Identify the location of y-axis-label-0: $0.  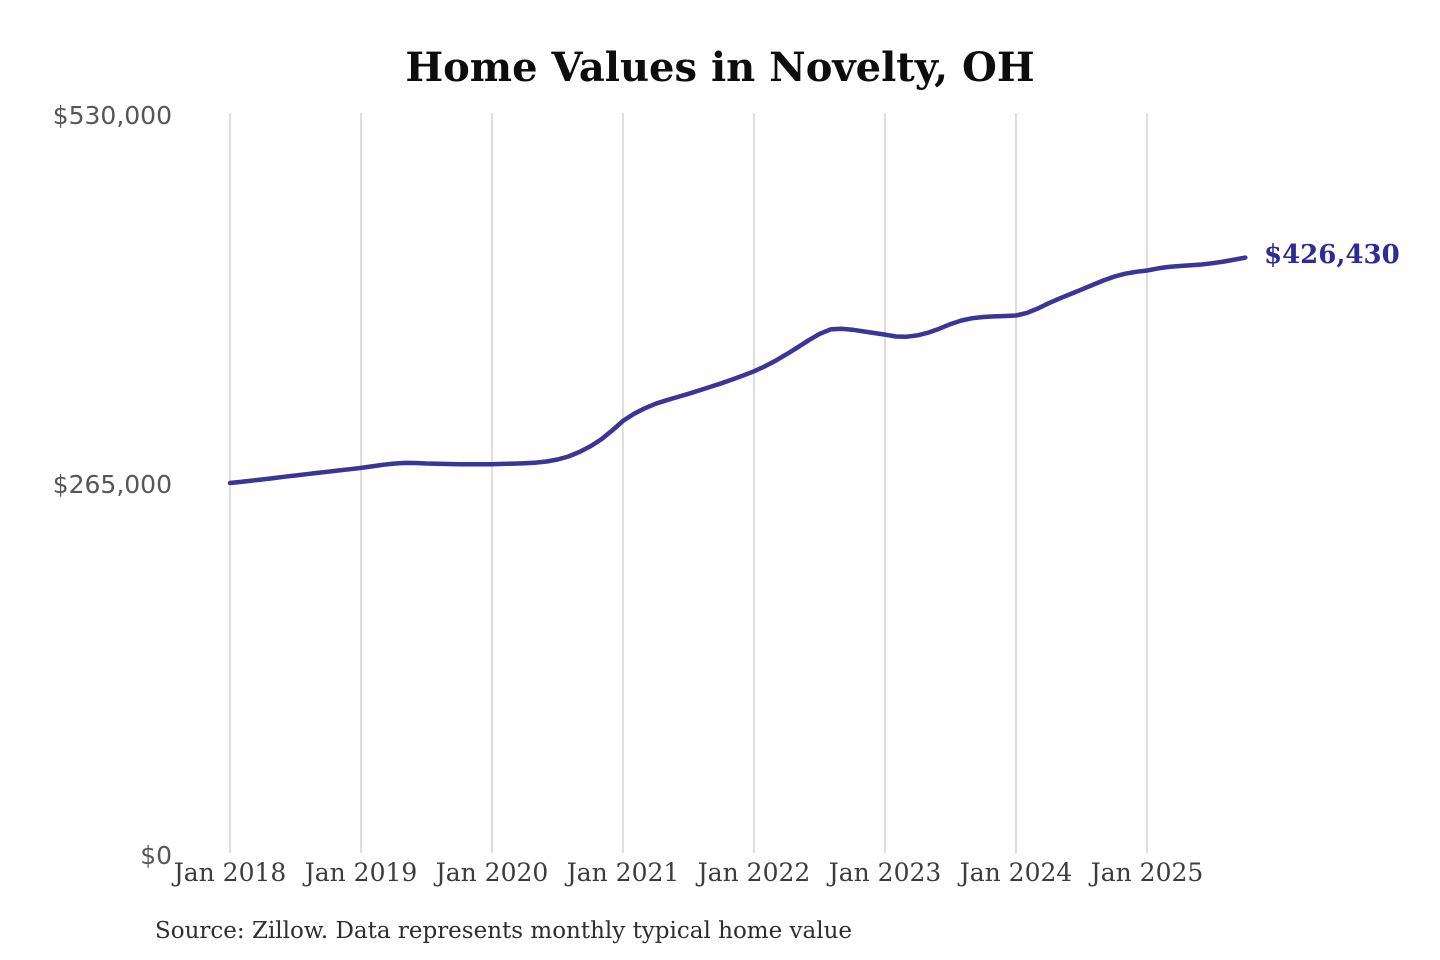
(156, 855).